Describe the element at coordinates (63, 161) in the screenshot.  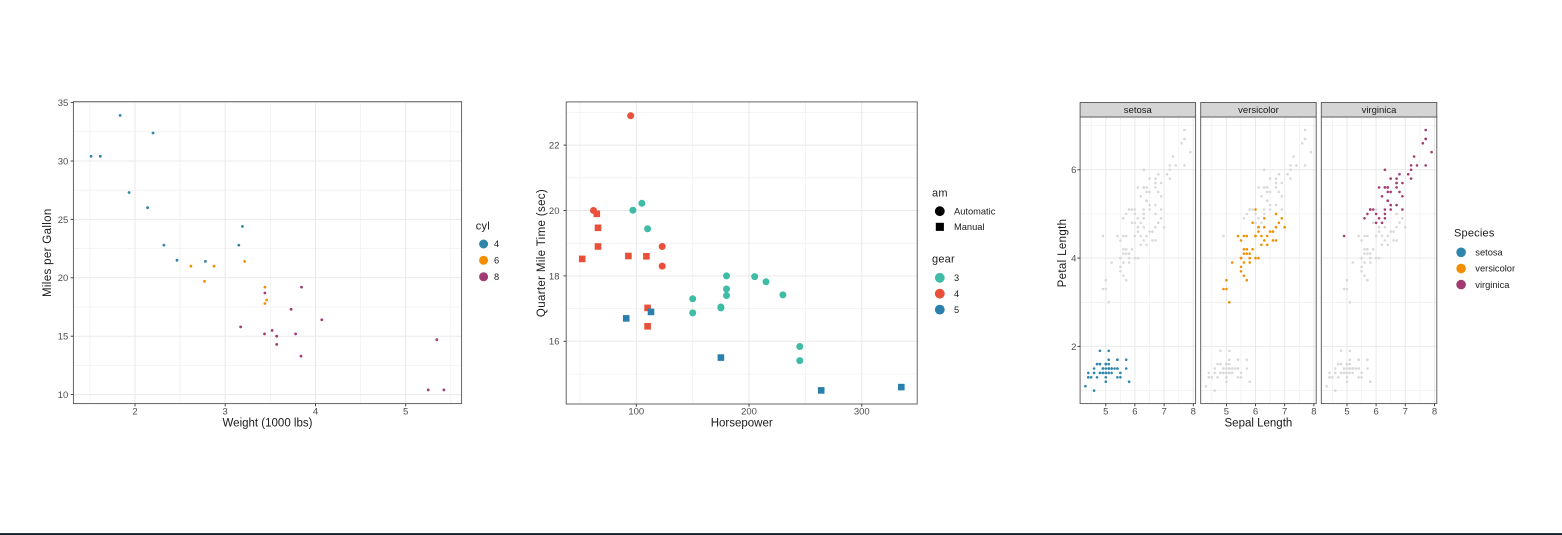
I see `svg-text: 30` at that location.